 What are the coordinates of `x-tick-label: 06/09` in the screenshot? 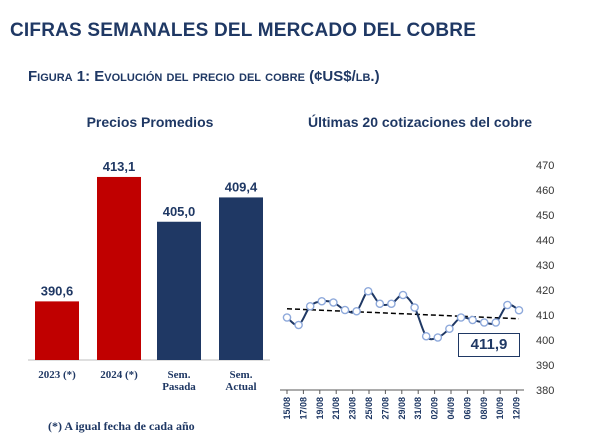 It's located at (467, 408).